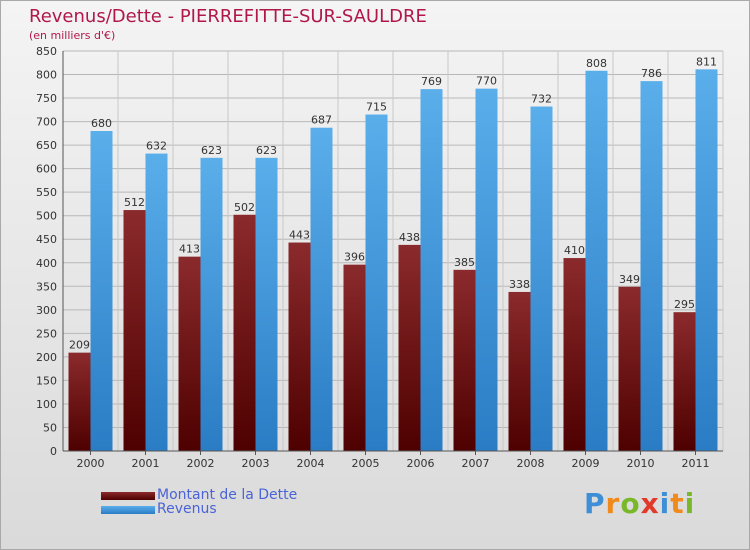  I want to click on data-label-debt: 349, so click(629, 279).